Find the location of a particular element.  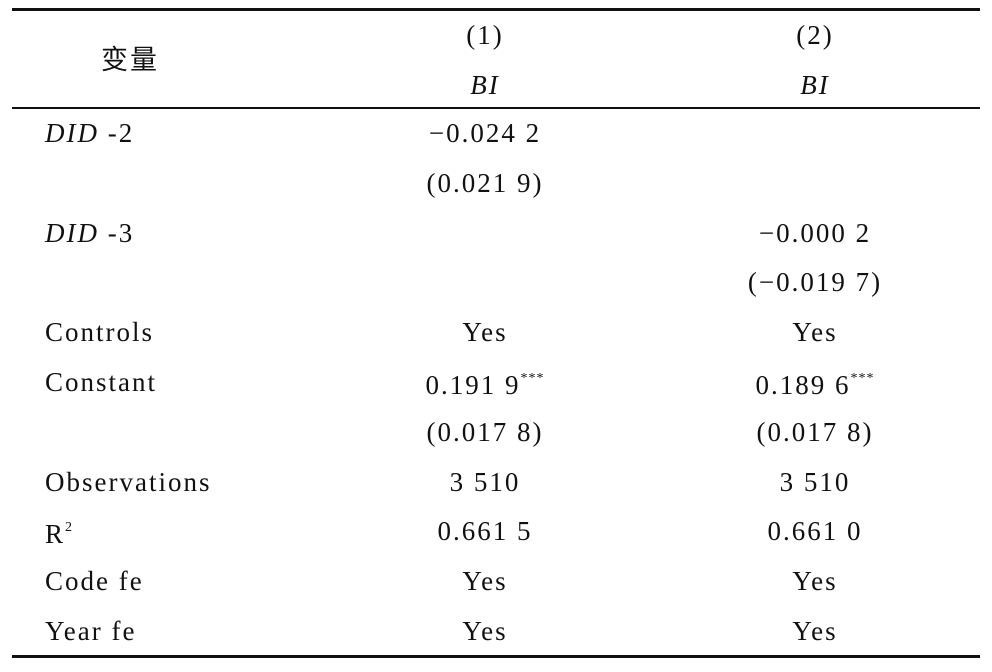

table-cell: 0.661 5 is located at coordinates (485, 531).